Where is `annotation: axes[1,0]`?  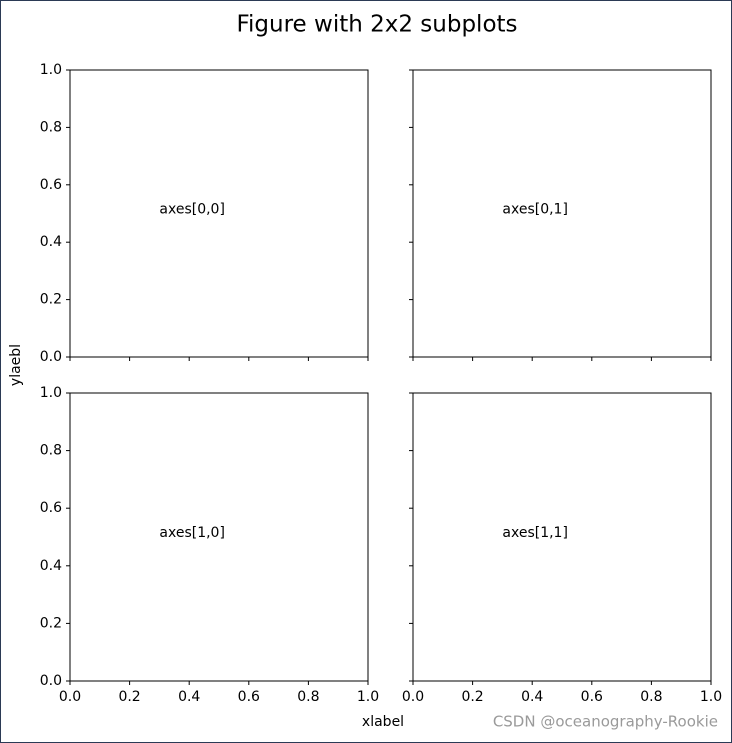
annotation: axes[1,0] is located at coordinates (192, 533).